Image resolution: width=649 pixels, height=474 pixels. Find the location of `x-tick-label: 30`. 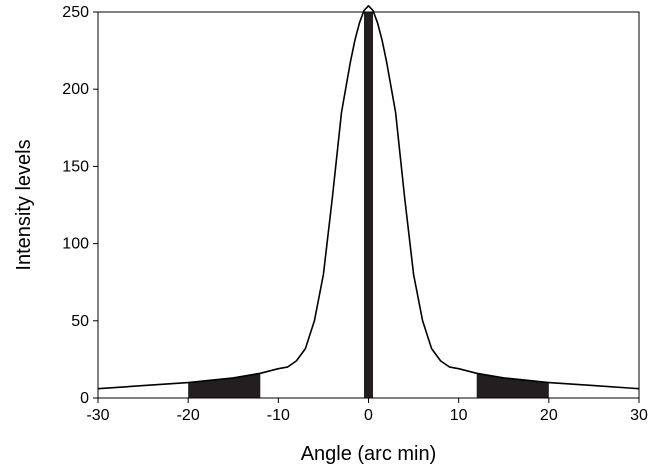

x-tick-label: 30 is located at coordinates (639, 415).